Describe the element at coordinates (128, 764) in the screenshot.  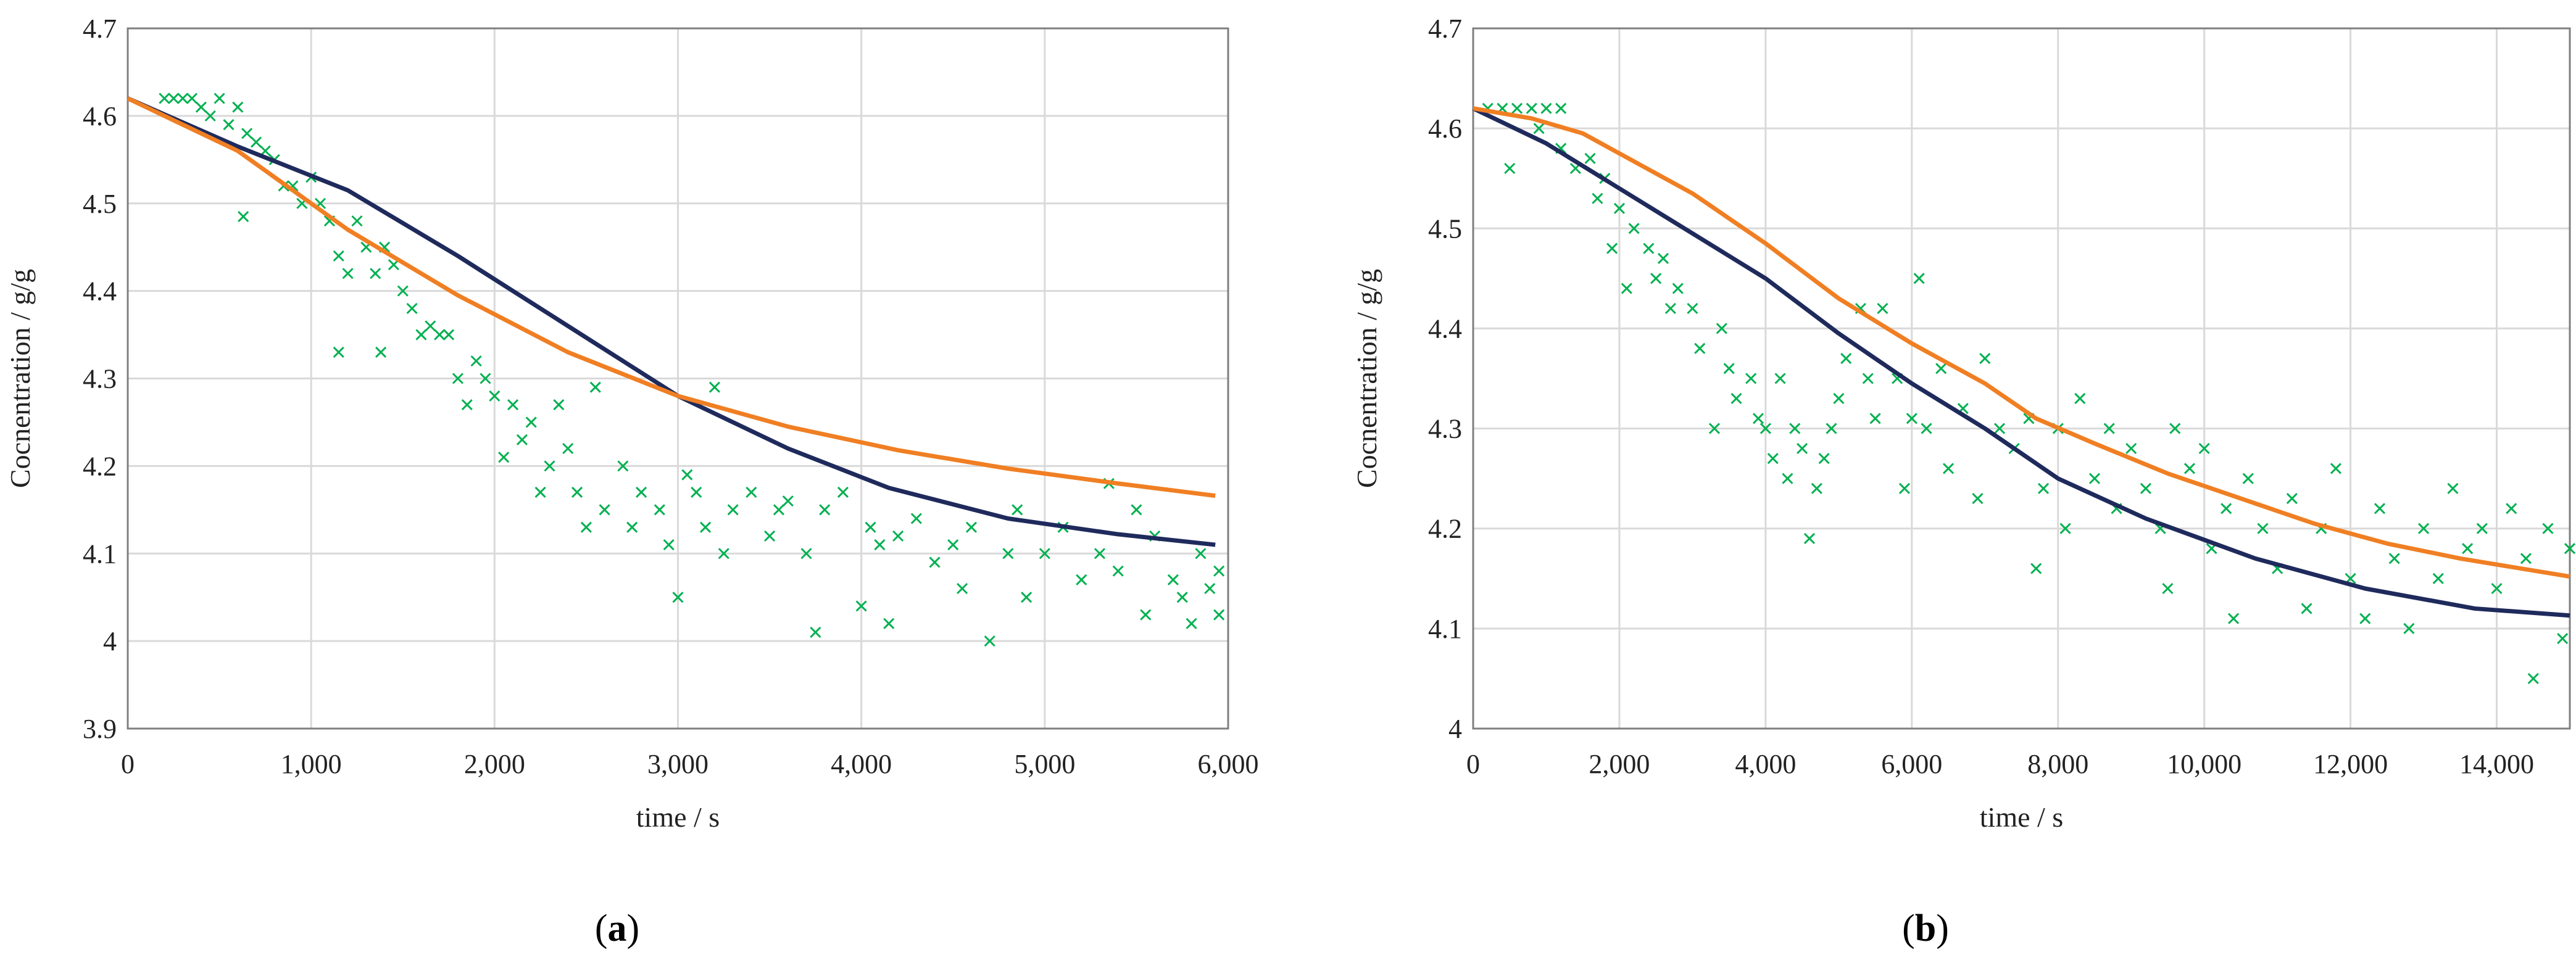
I see `x-tick-label: 0` at that location.